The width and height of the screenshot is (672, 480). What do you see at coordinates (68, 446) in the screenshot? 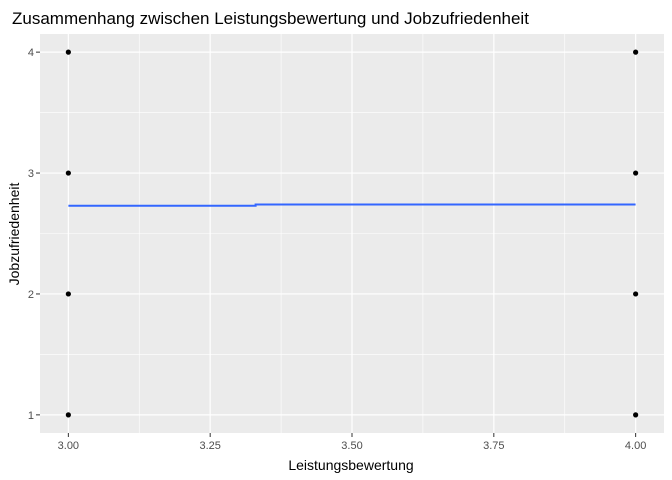
I see `x-tick-label: 3.00` at bounding box center [68, 446].